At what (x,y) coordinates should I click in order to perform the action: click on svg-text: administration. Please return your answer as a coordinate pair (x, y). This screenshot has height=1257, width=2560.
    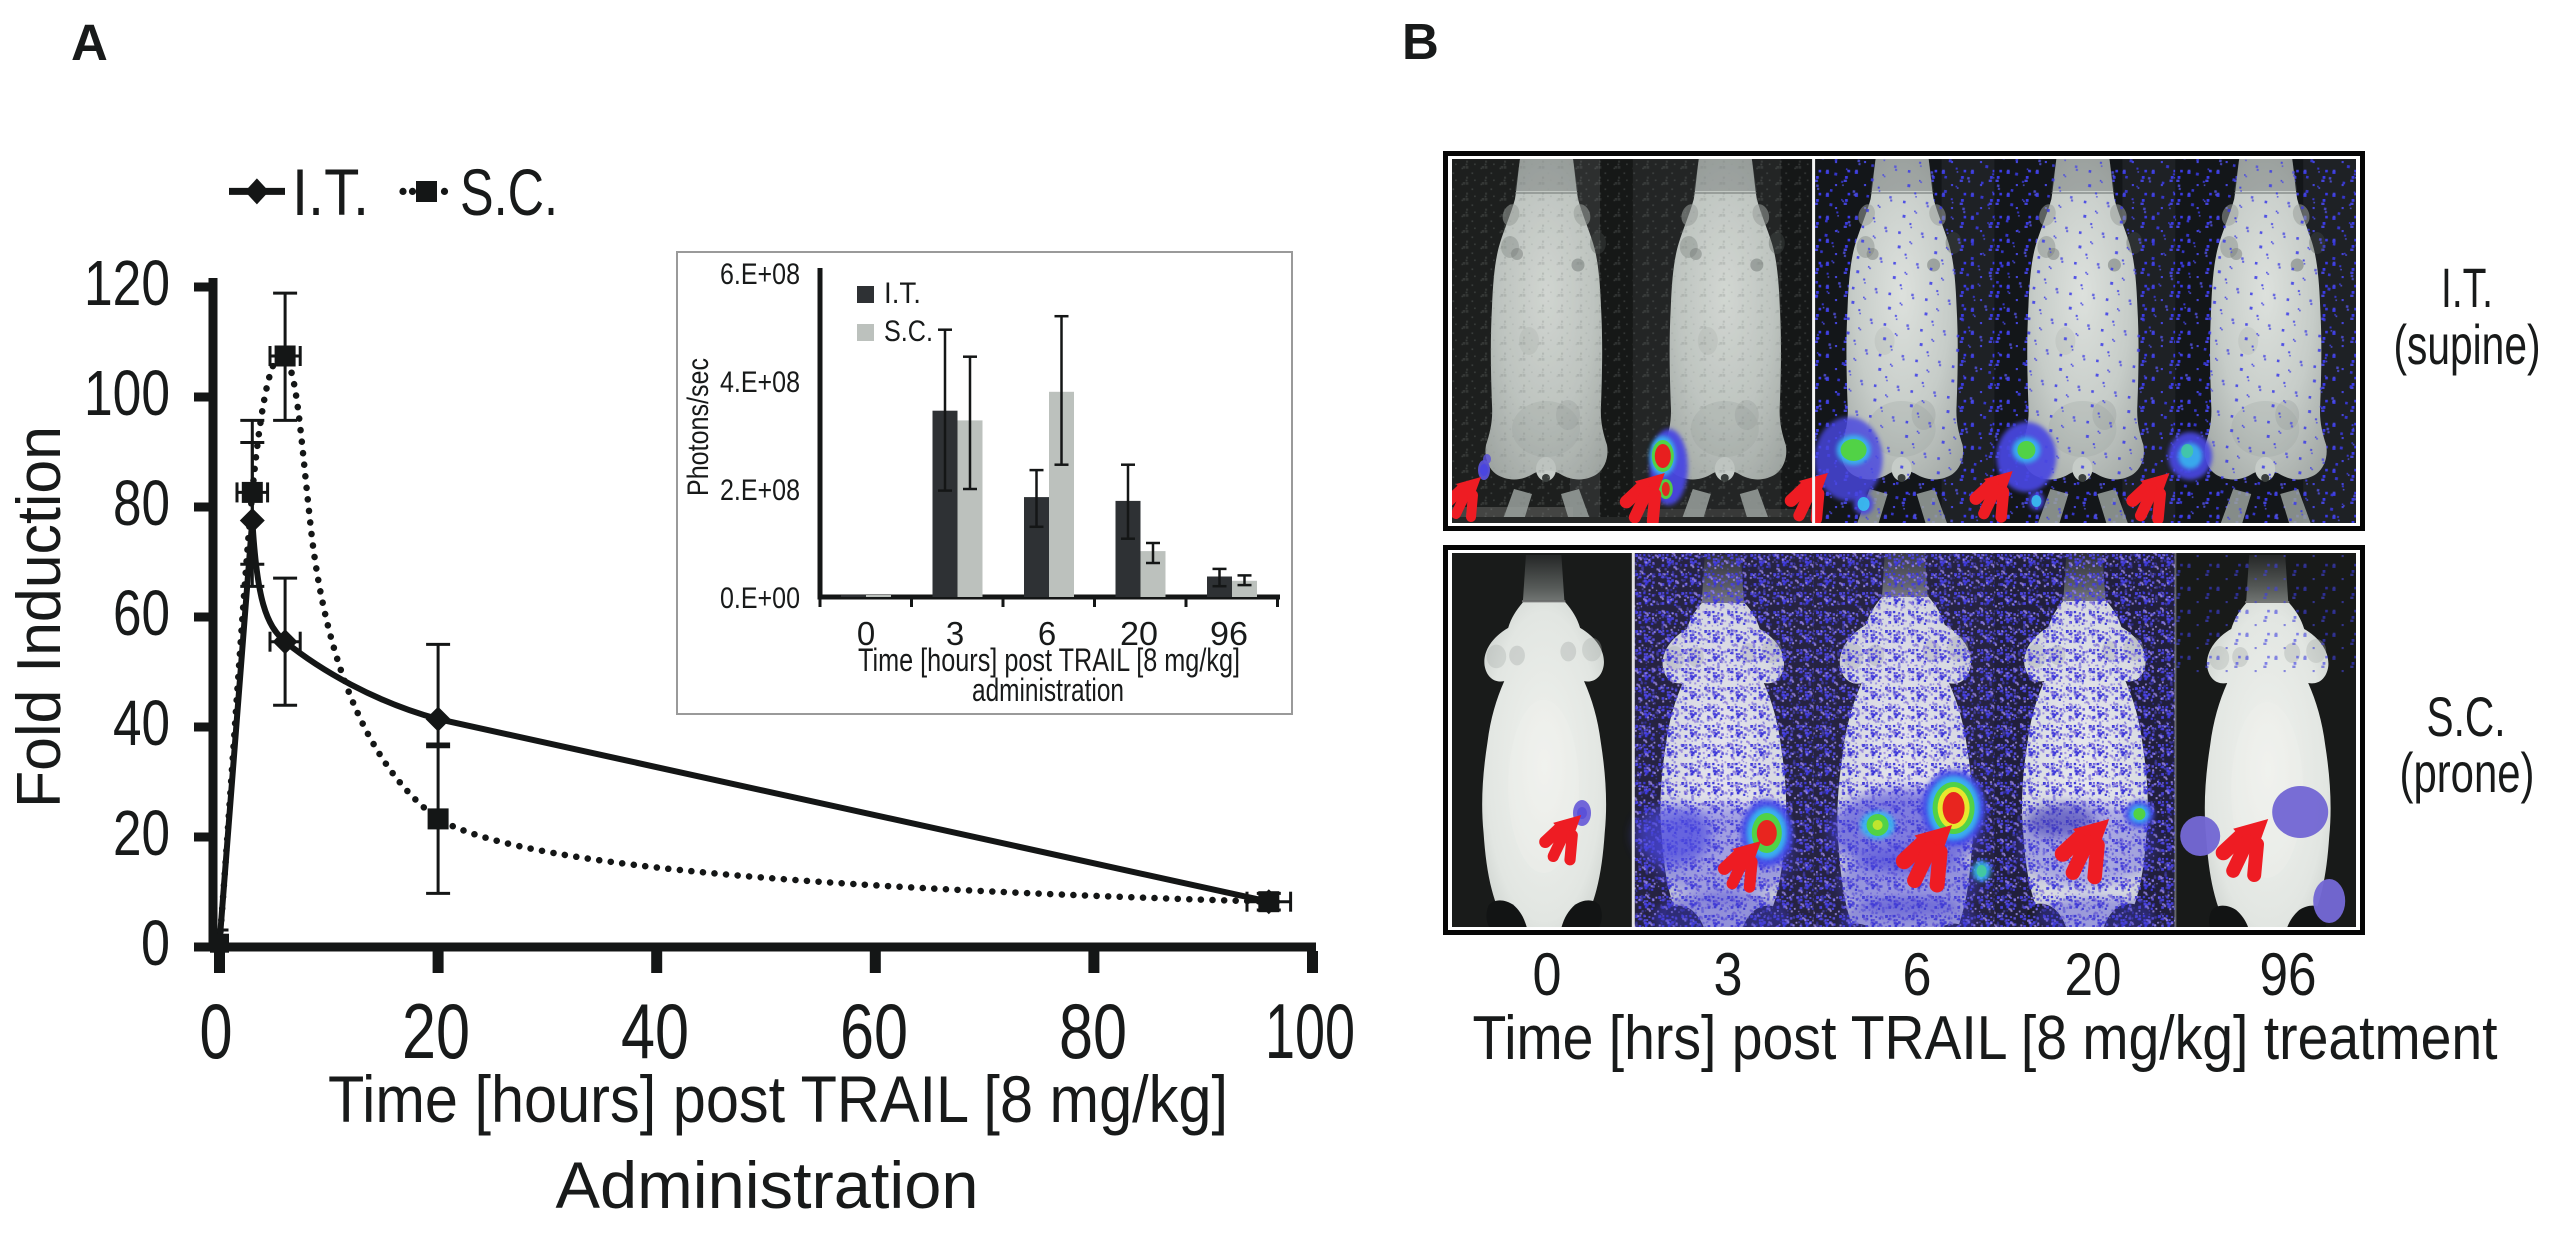
    Looking at the image, I should click on (1048, 690).